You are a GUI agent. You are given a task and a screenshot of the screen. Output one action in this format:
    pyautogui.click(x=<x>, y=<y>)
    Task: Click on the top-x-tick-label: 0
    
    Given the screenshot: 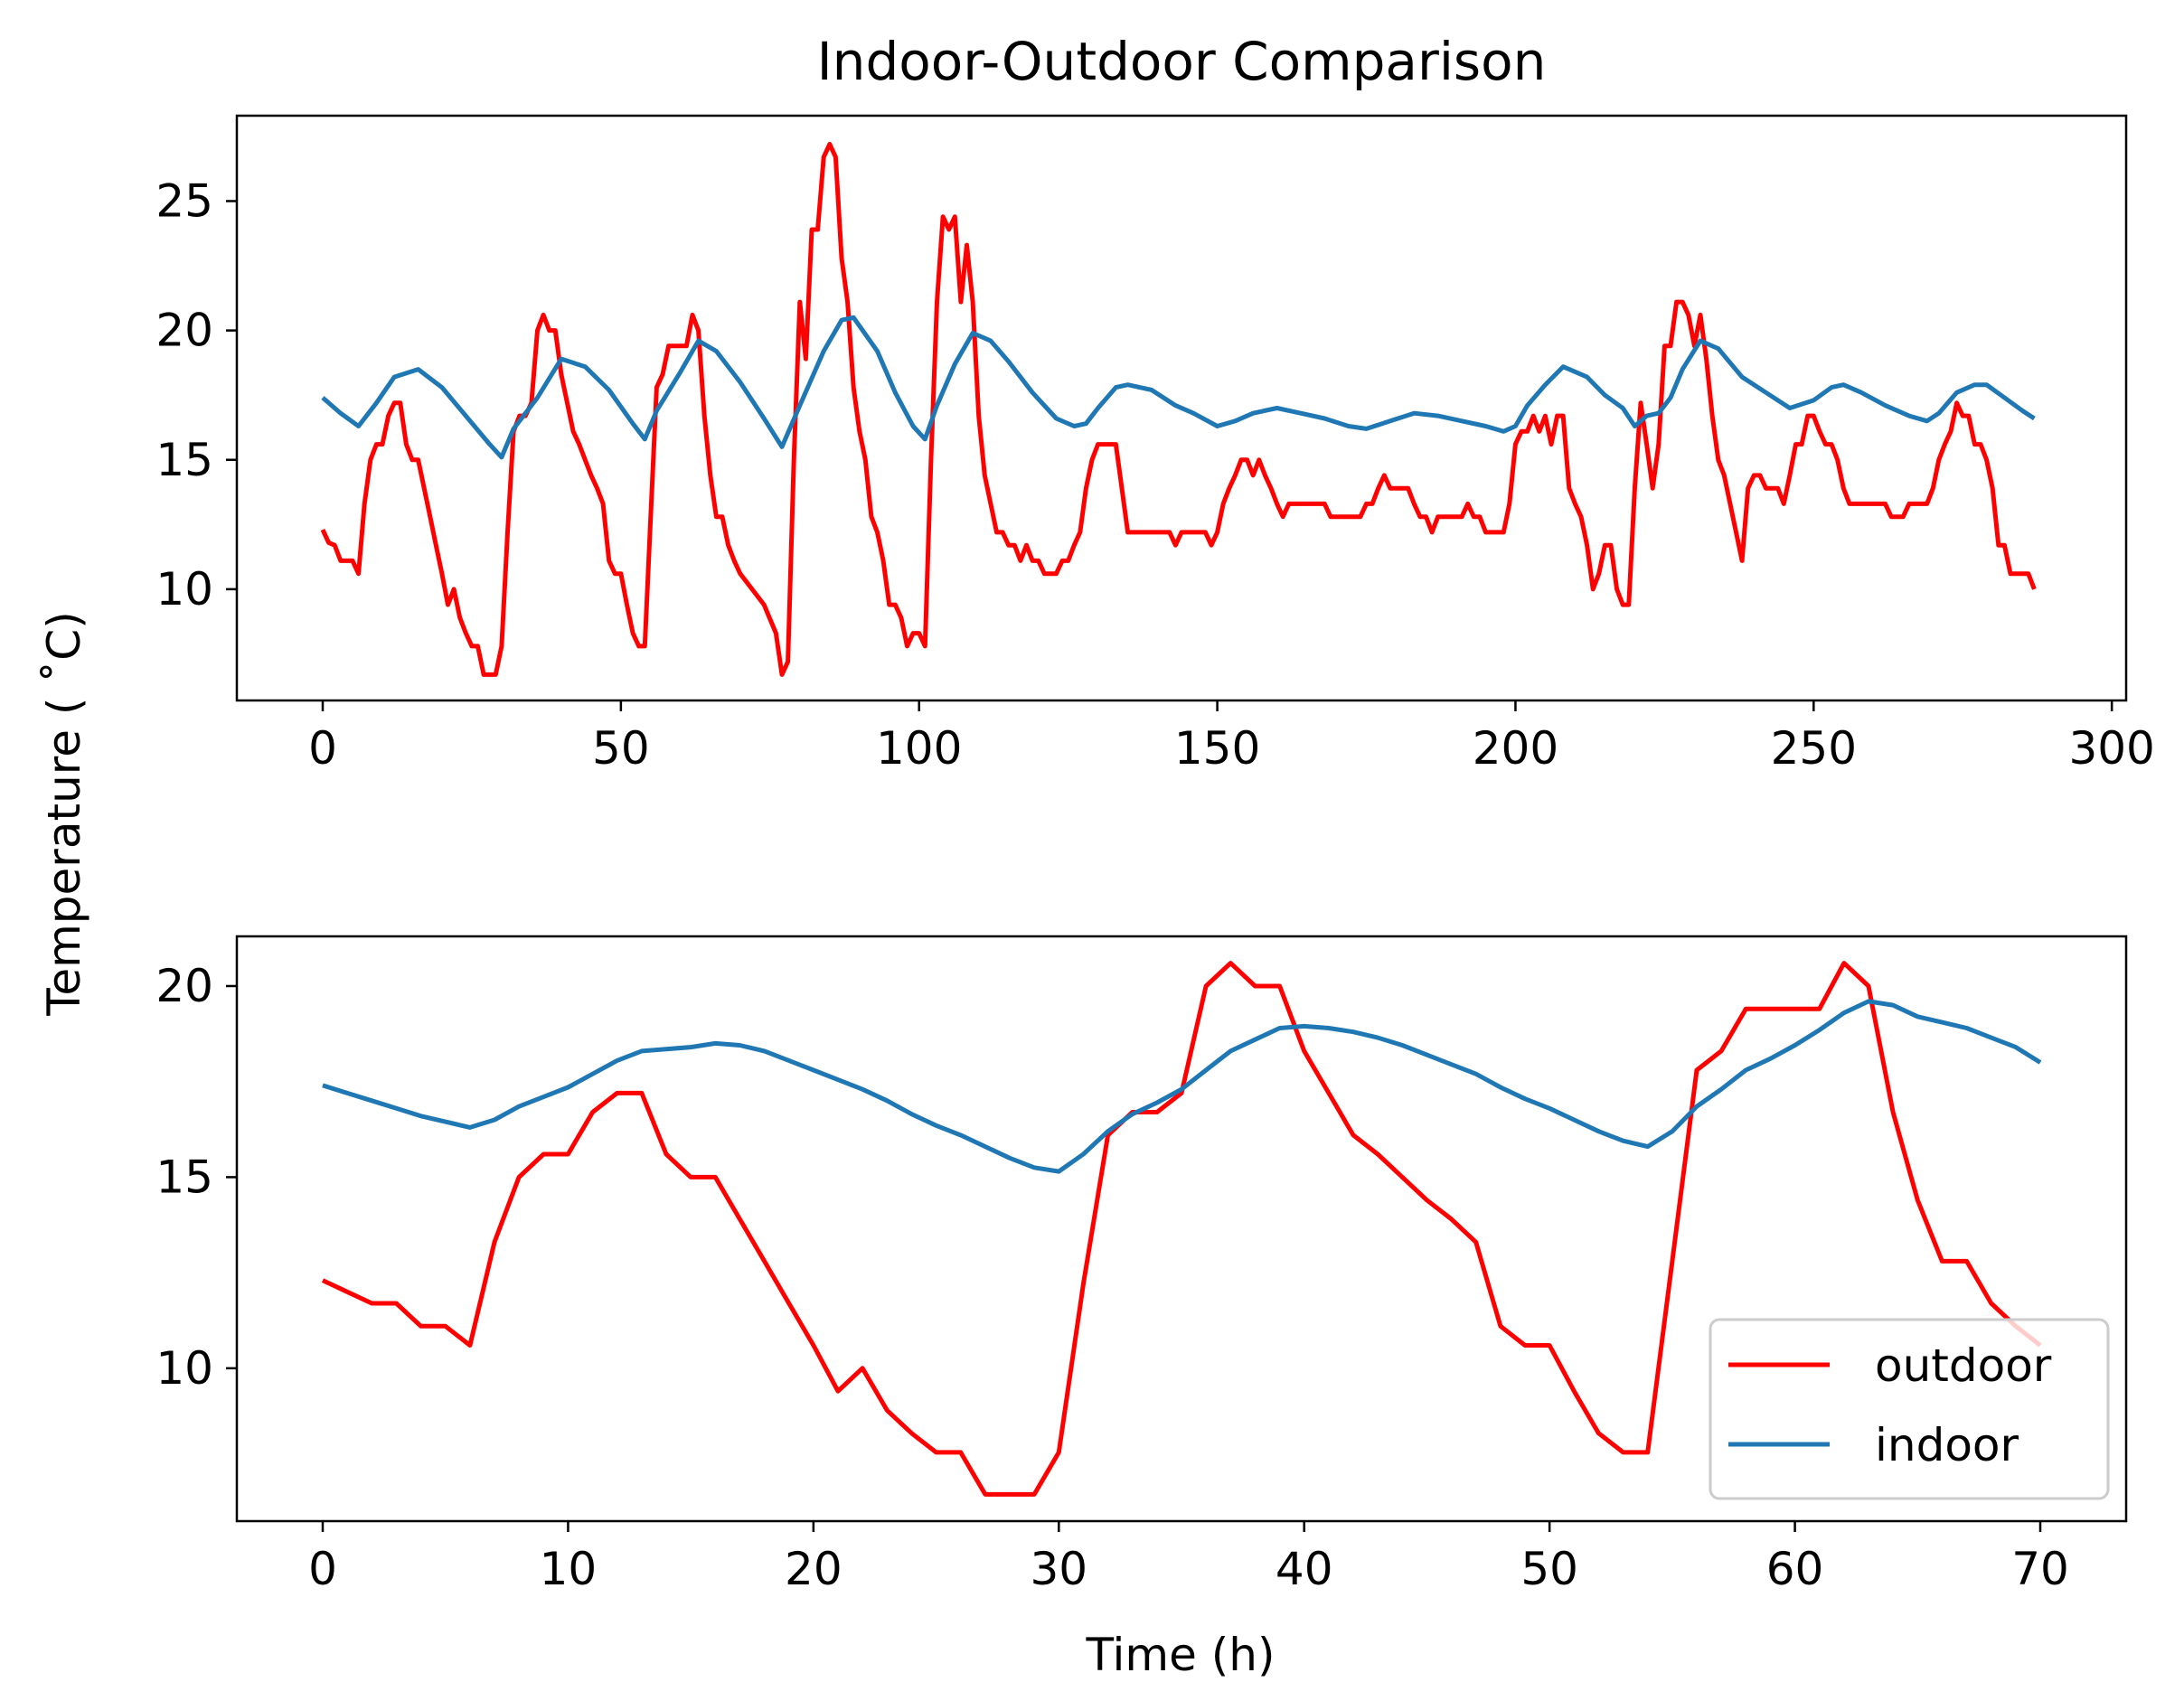 What is the action you would take?
    pyautogui.click(x=322, y=748)
    